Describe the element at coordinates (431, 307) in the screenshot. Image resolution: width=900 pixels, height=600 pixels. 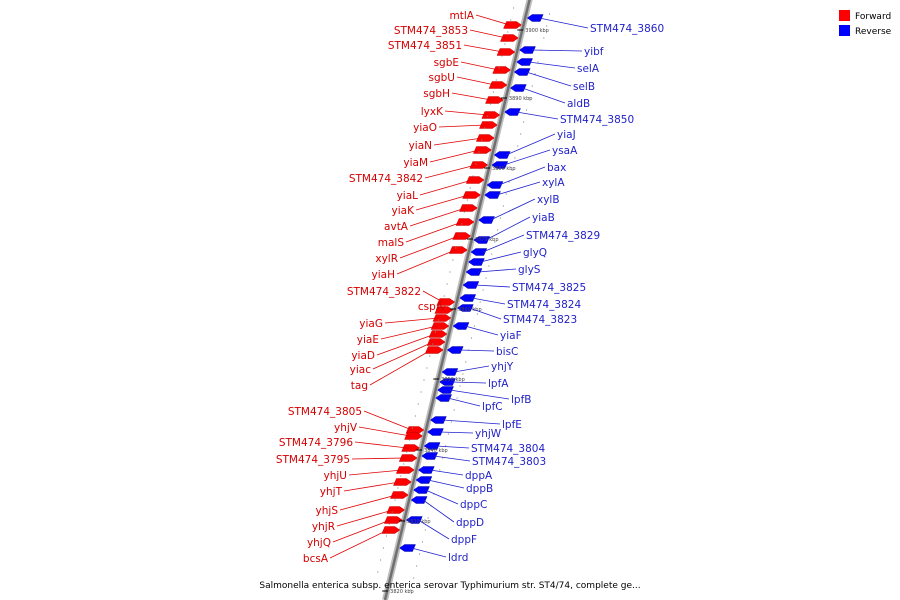
I see `forward-gene-label: cspA` at that location.